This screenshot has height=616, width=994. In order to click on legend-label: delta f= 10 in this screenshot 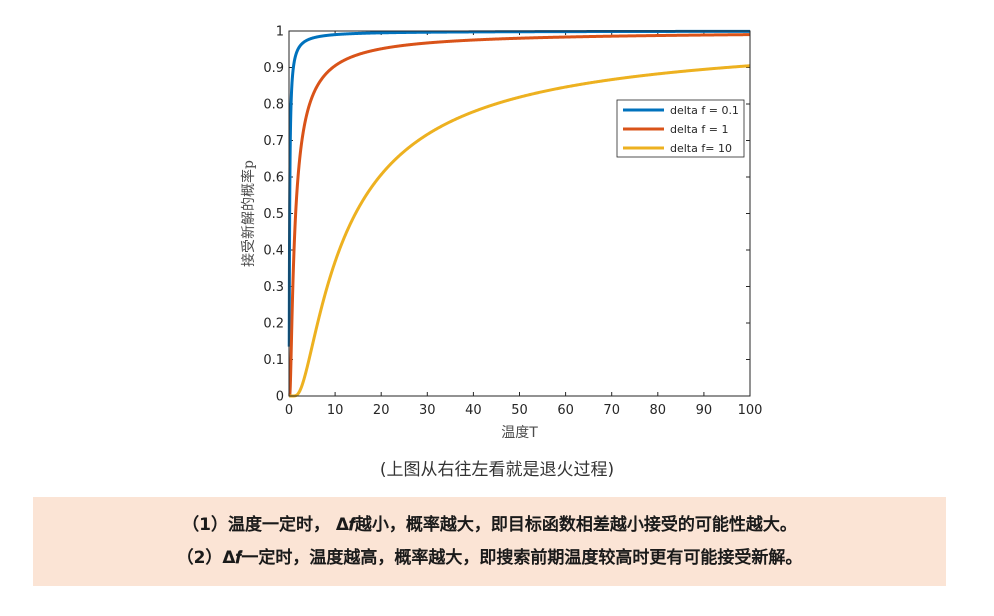, I will do `click(701, 148)`.